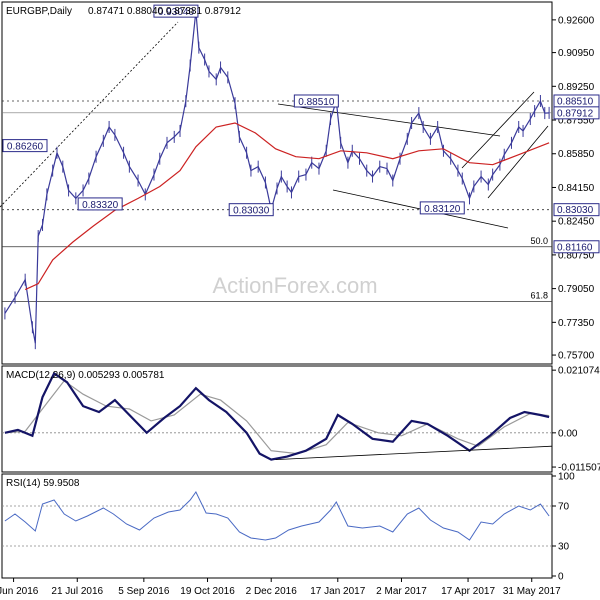  I want to click on price-point-label: 0.83030, so click(251, 211).